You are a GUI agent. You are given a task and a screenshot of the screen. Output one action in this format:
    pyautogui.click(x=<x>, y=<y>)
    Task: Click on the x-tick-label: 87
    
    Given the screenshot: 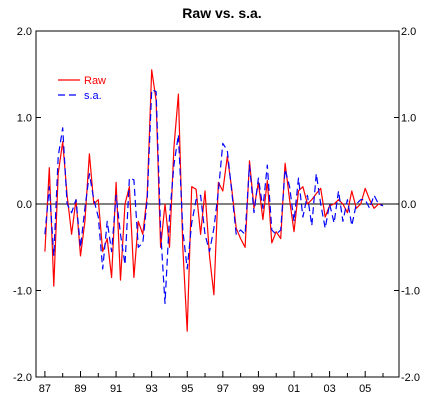 What is the action you would take?
    pyautogui.click(x=45, y=389)
    